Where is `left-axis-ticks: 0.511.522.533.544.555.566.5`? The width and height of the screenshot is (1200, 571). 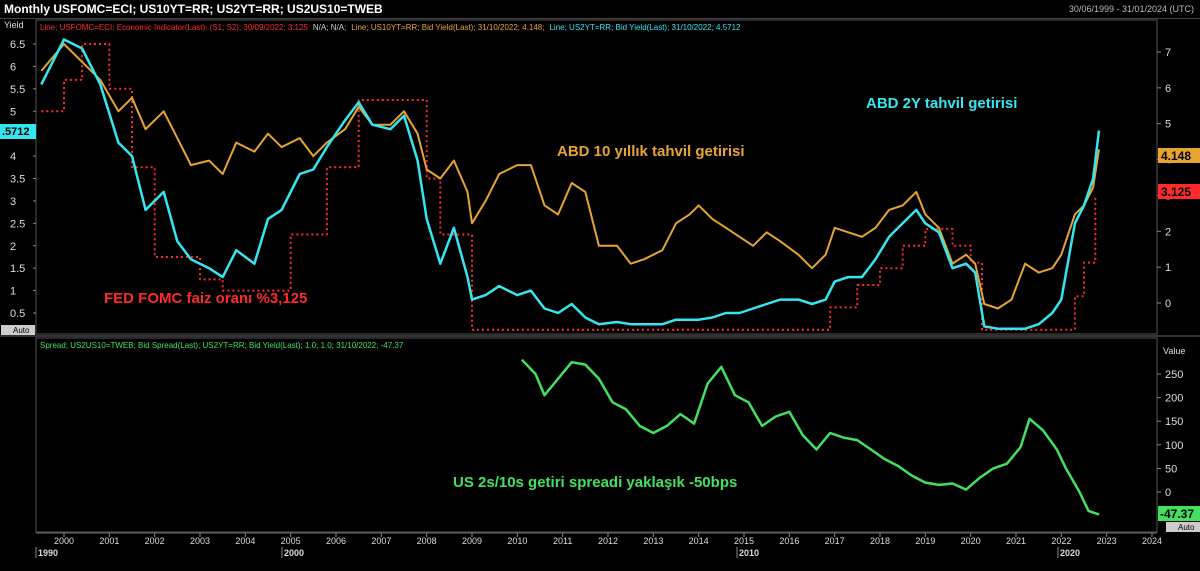 left-axis-ticks: 0.511.522.533.544.555.566.5 is located at coordinates (23, 179).